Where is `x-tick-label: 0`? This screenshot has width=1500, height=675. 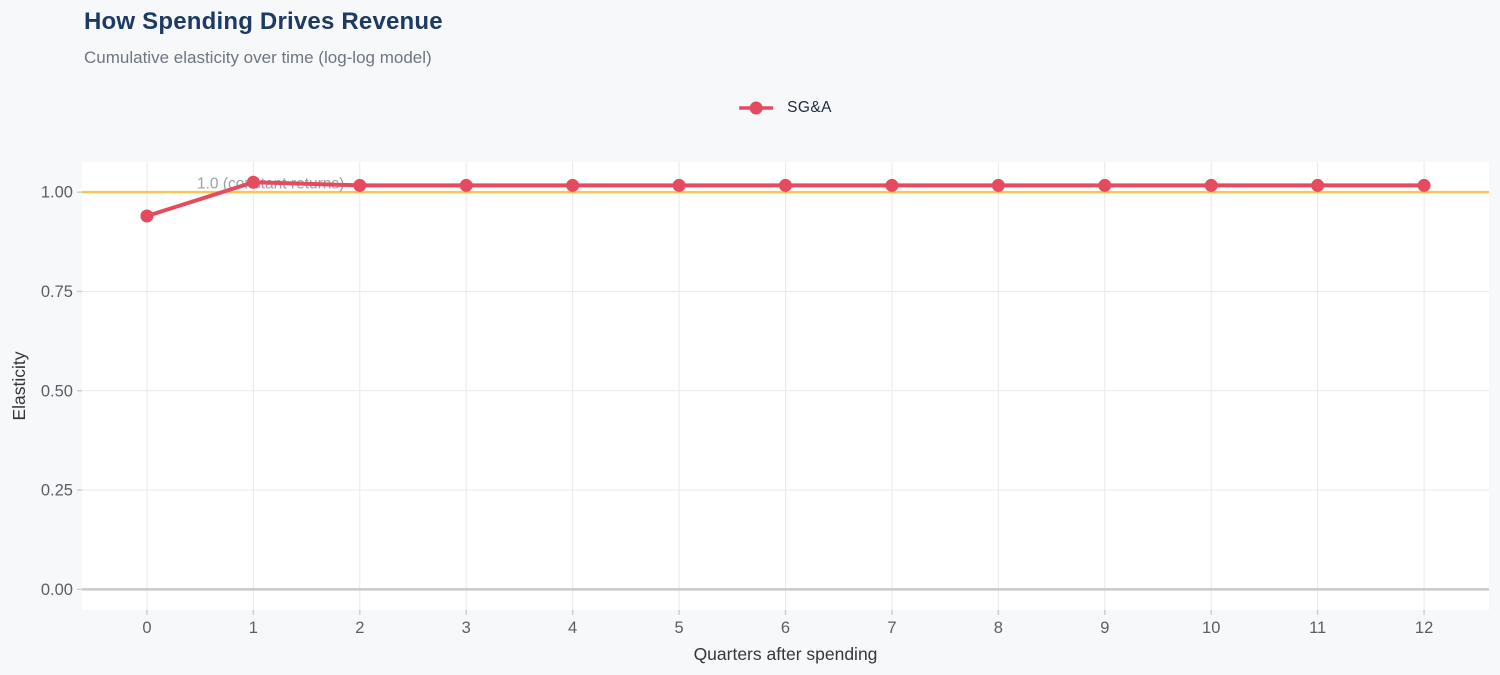 x-tick-label: 0 is located at coordinates (146, 628).